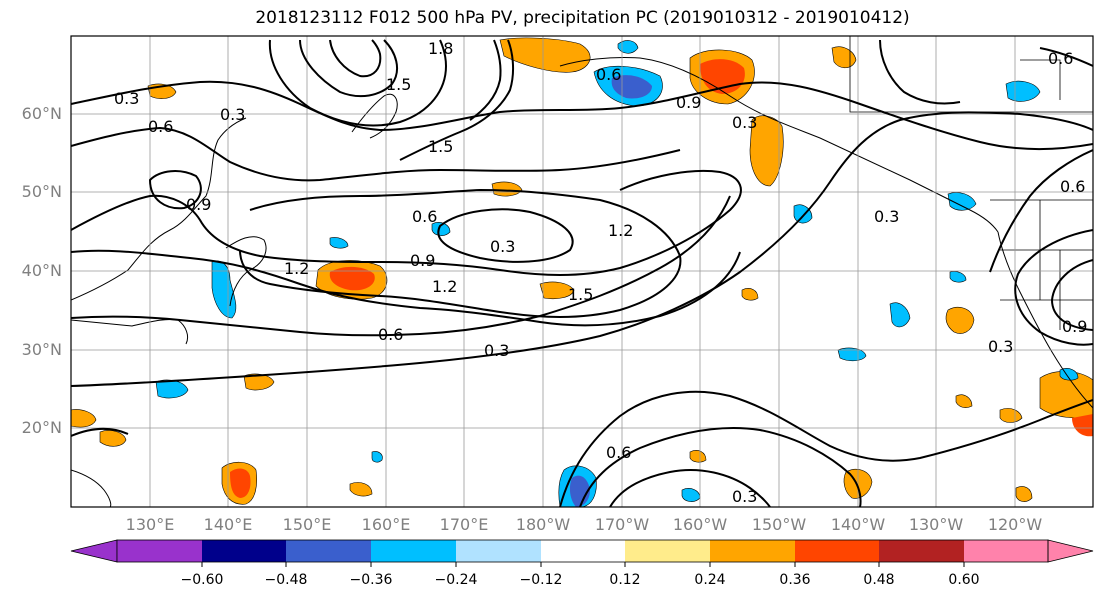  Describe the element at coordinates (41, 427) in the screenshot. I see `latitude-label: 20°N` at that location.